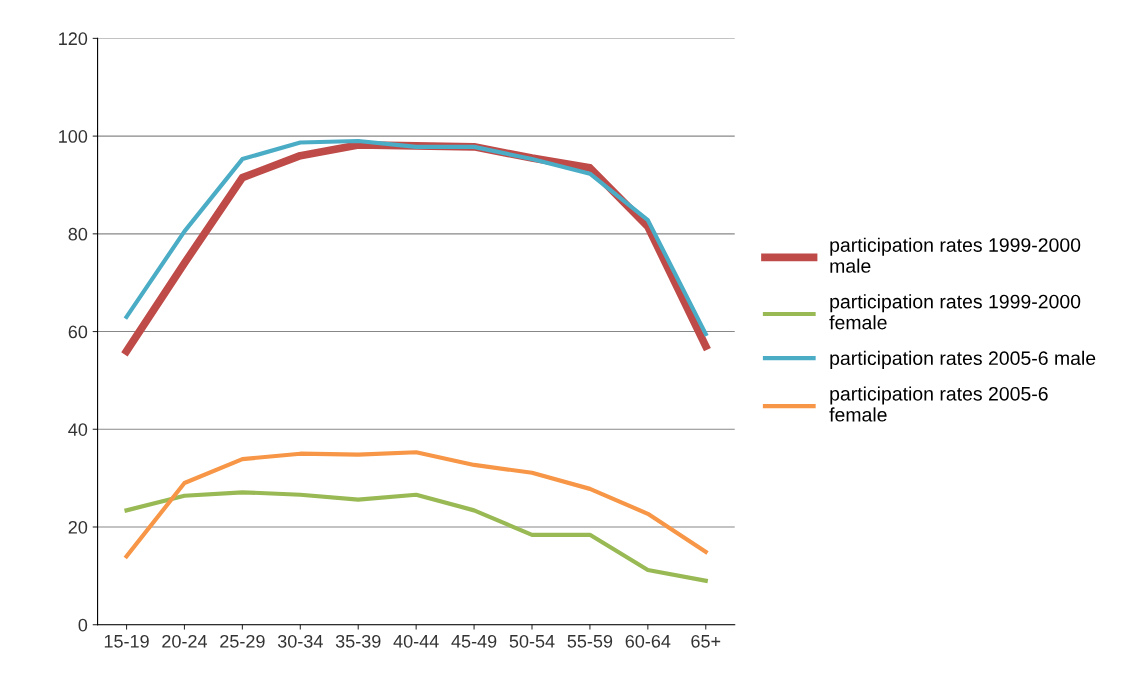  I want to click on legend-label: participation rates 2005-6 male, so click(963, 359).